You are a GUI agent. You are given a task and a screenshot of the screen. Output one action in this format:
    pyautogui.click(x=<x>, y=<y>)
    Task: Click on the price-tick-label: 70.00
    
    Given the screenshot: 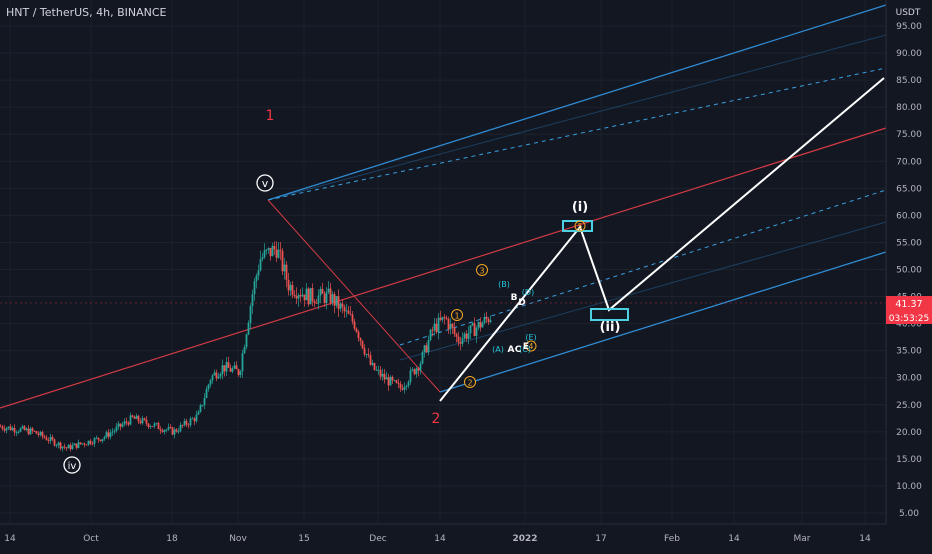 What is the action you would take?
    pyautogui.click(x=909, y=162)
    